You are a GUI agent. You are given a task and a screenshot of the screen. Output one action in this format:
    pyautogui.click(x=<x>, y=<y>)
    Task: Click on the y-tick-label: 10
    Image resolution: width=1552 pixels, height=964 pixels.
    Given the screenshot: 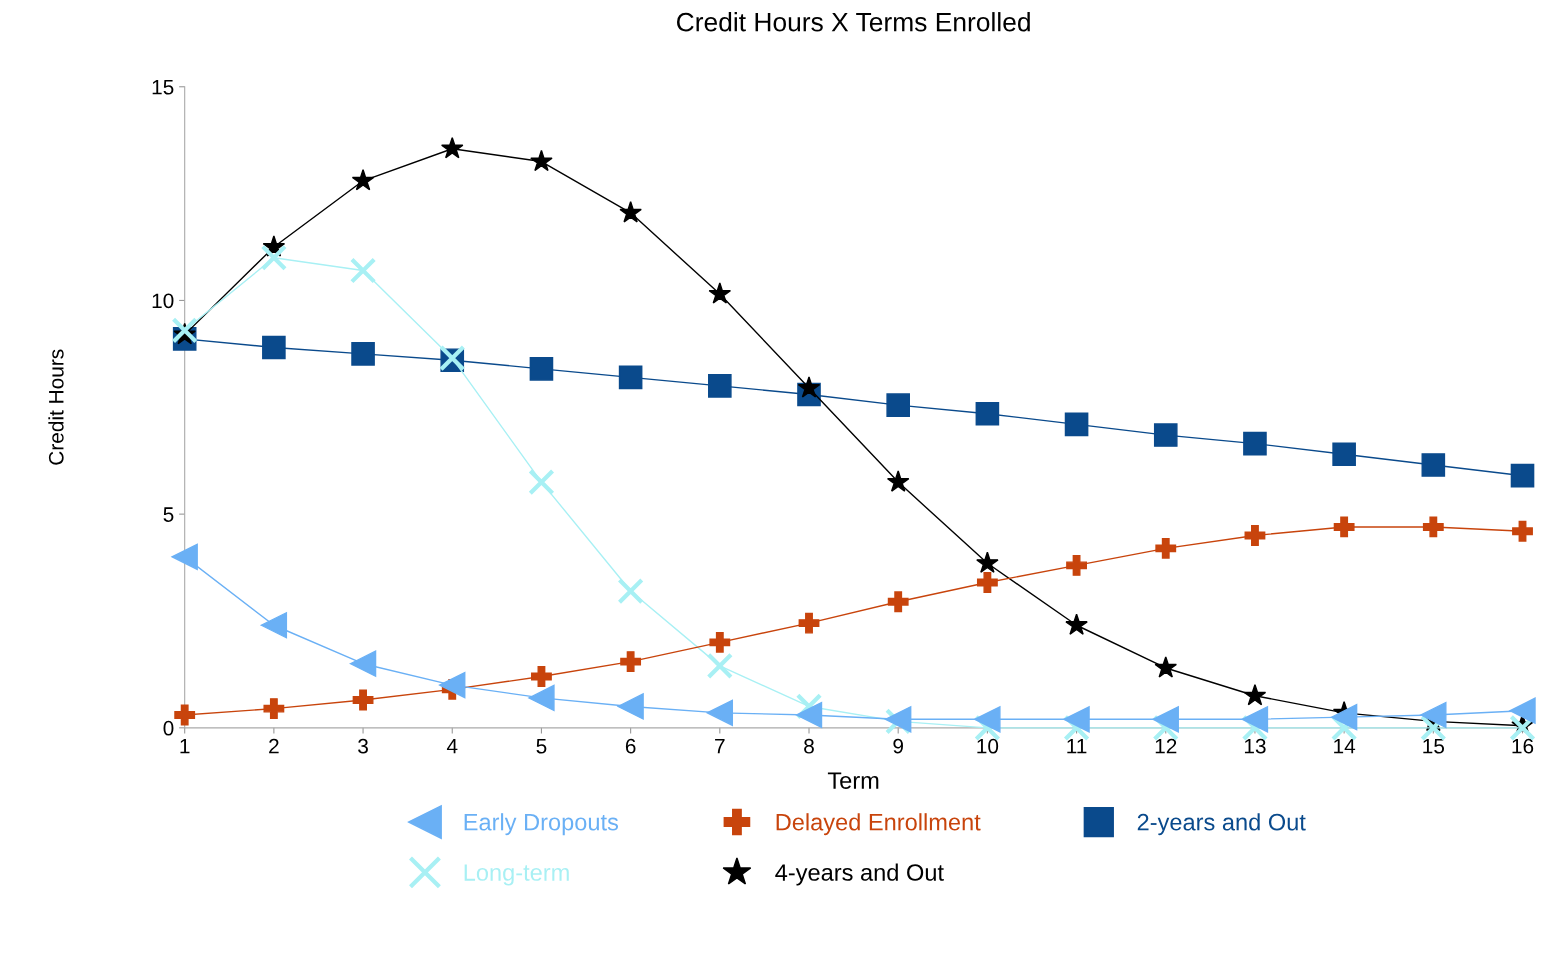 What is the action you would take?
    pyautogui.click(x=163, y=301)
    